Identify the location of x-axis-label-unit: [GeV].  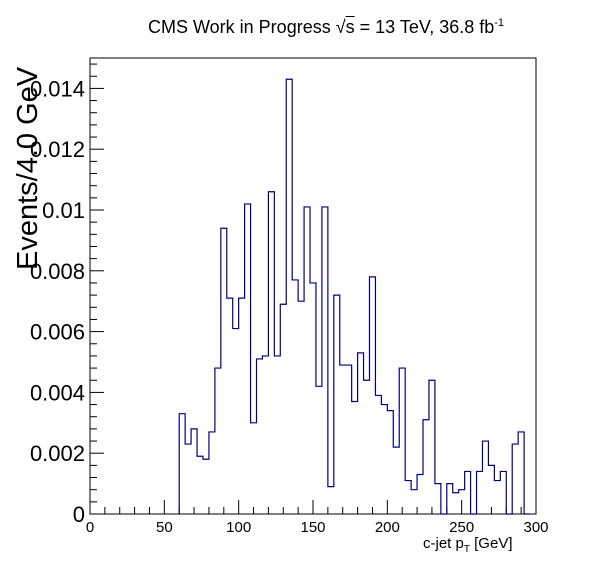
(491, 543).